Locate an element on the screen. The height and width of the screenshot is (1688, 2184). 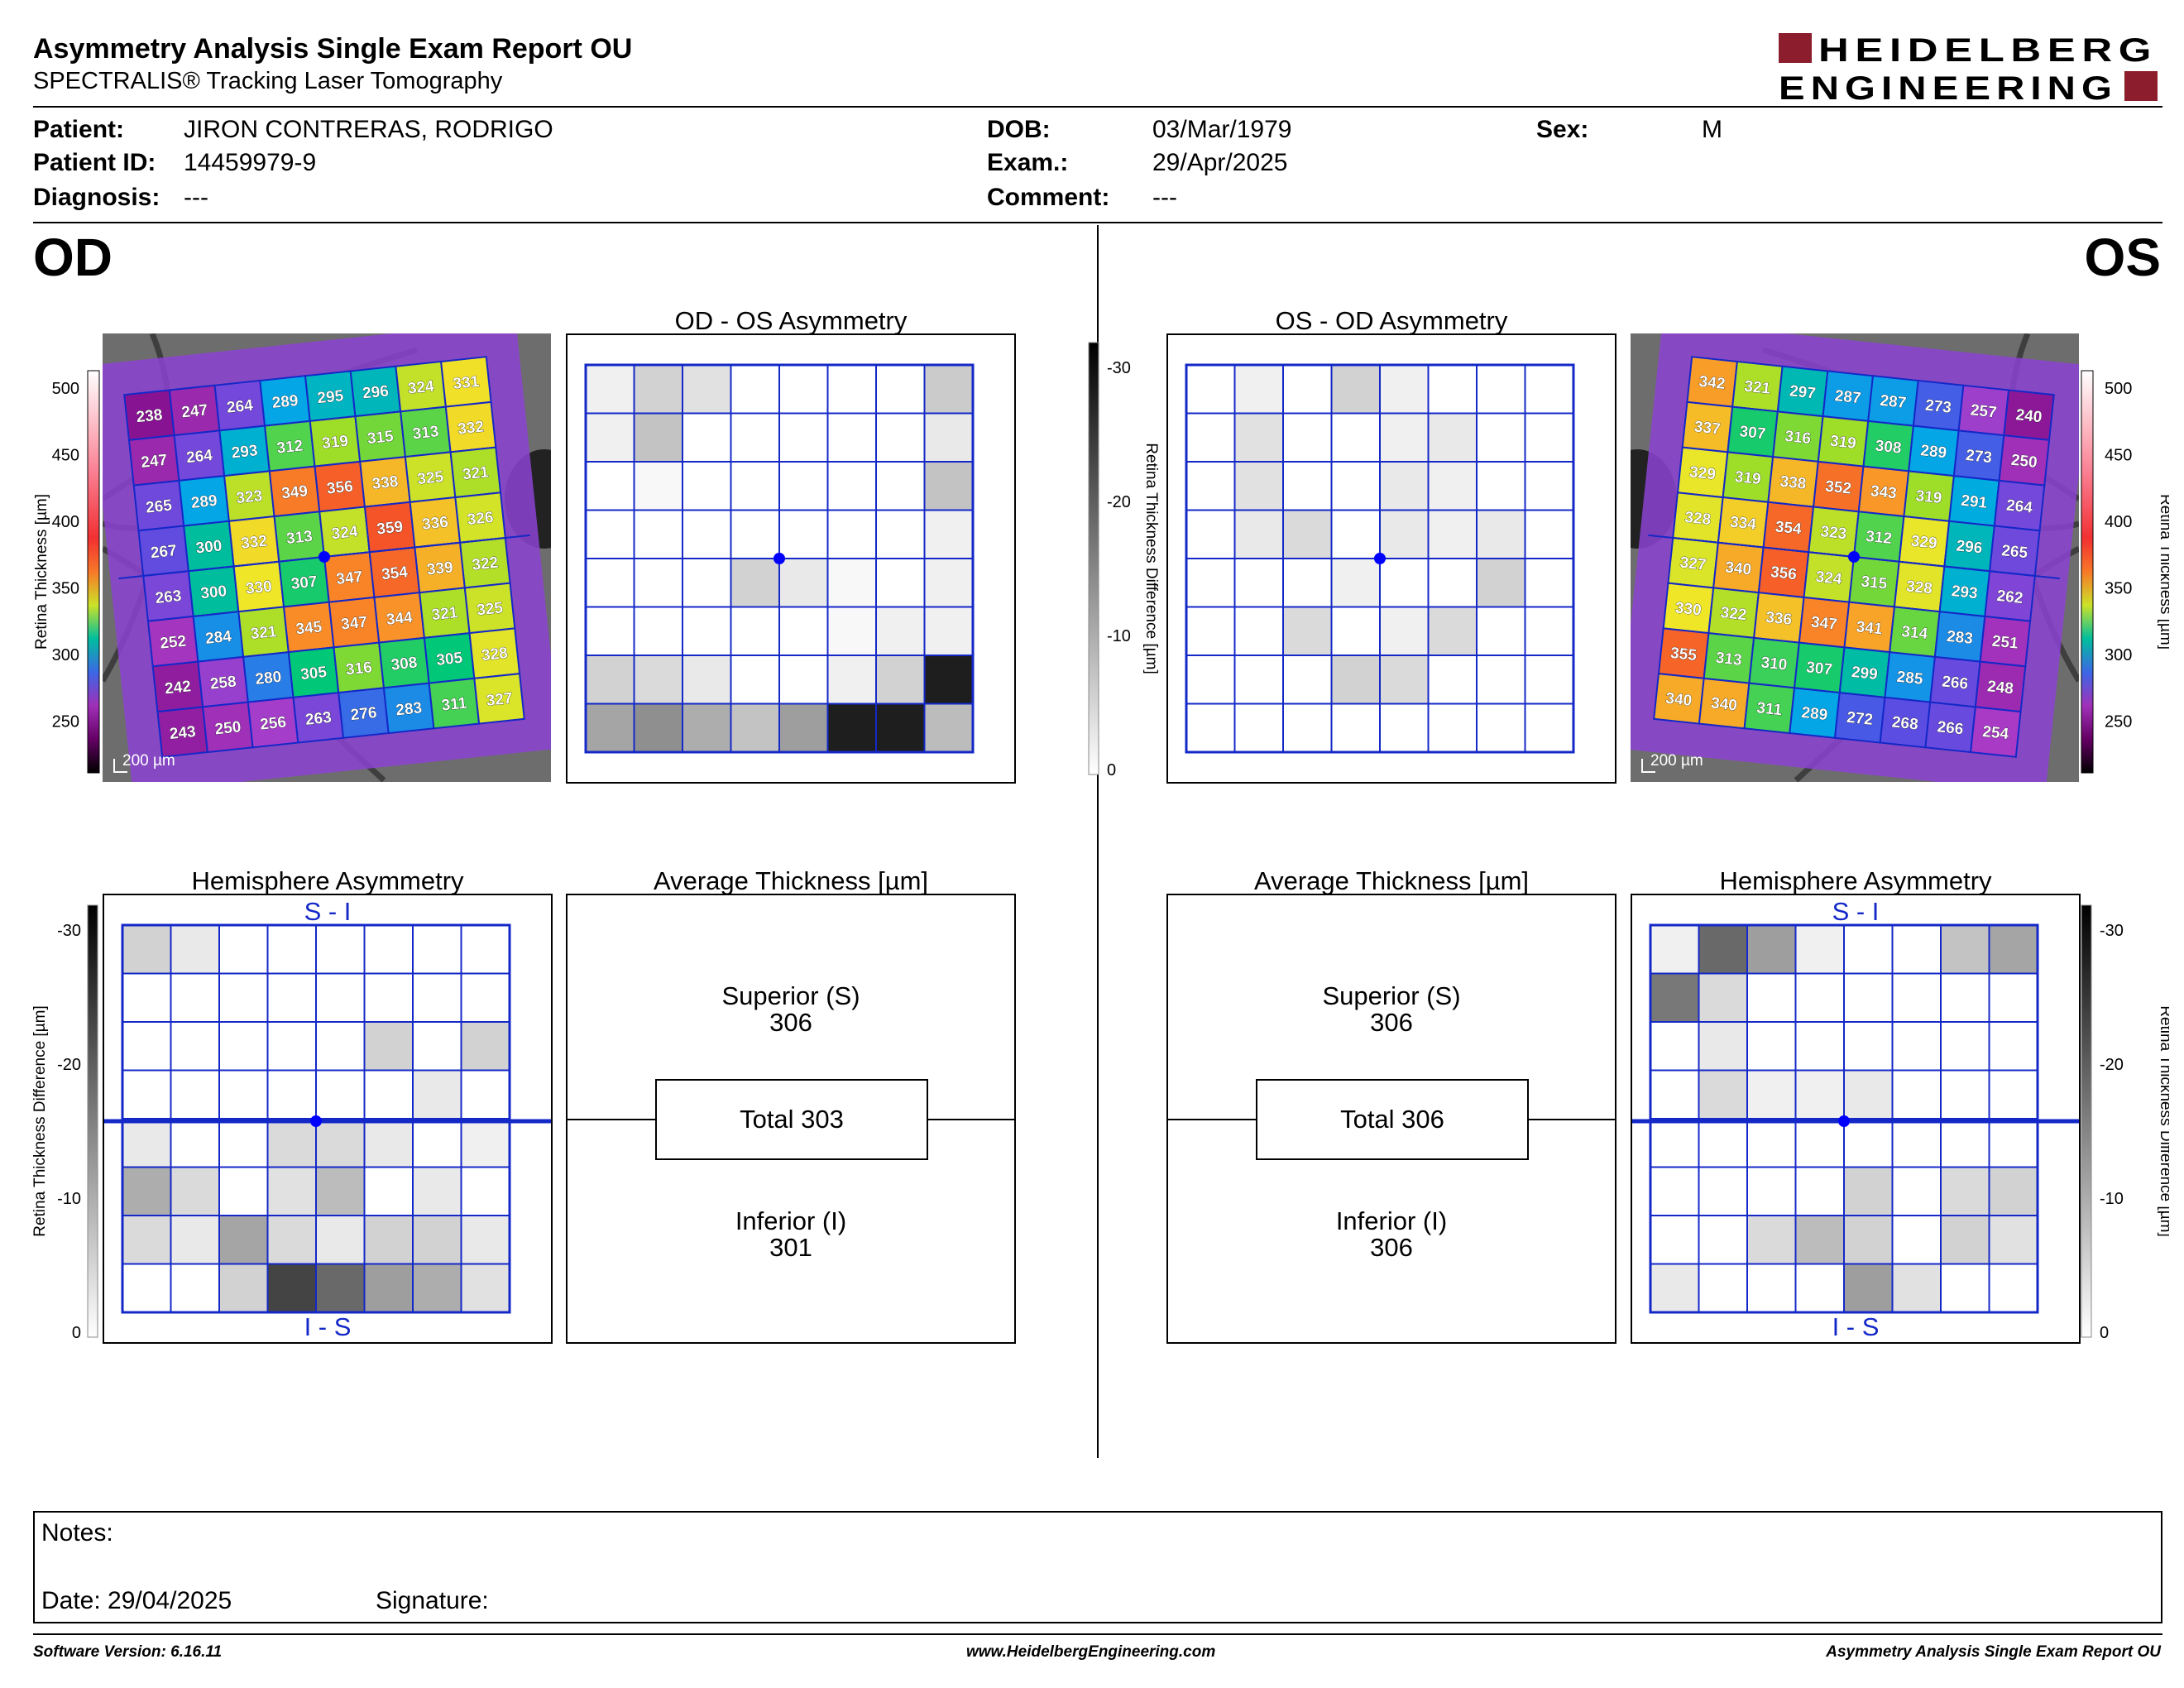
os-hemi-cell-r2-c4 is located at coordinates (1868, 1046).